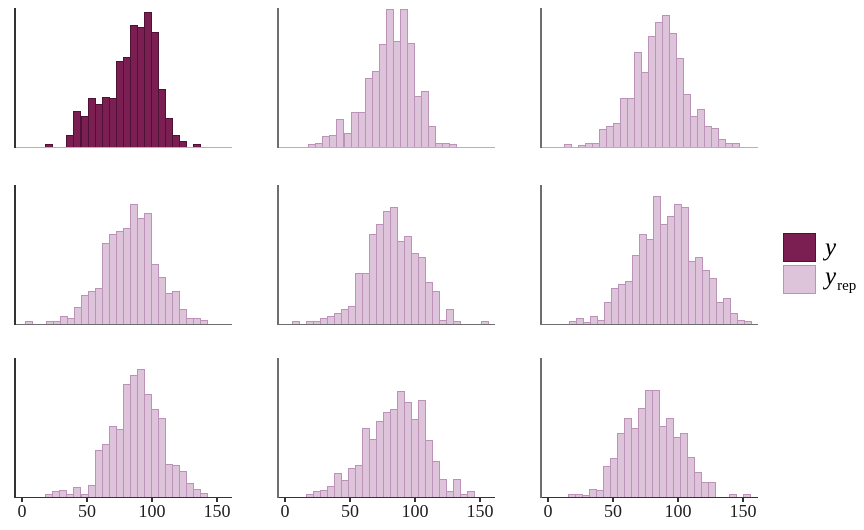  I want to click on histogram-panel-r3c1: 0 50 100 150, so click(123, 439).